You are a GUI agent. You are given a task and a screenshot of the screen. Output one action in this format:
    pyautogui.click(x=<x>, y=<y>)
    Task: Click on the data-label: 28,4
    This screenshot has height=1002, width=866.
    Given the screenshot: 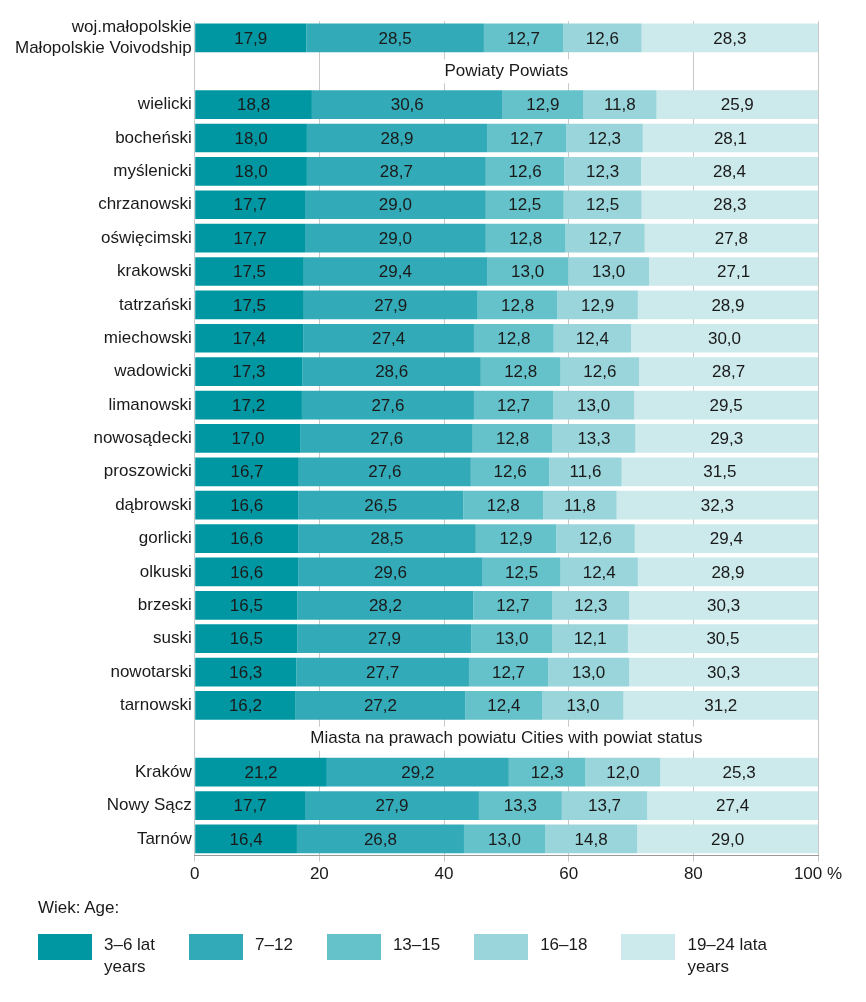 What is the action you would take?
    pyautogui.click(x=729, y=172)
    